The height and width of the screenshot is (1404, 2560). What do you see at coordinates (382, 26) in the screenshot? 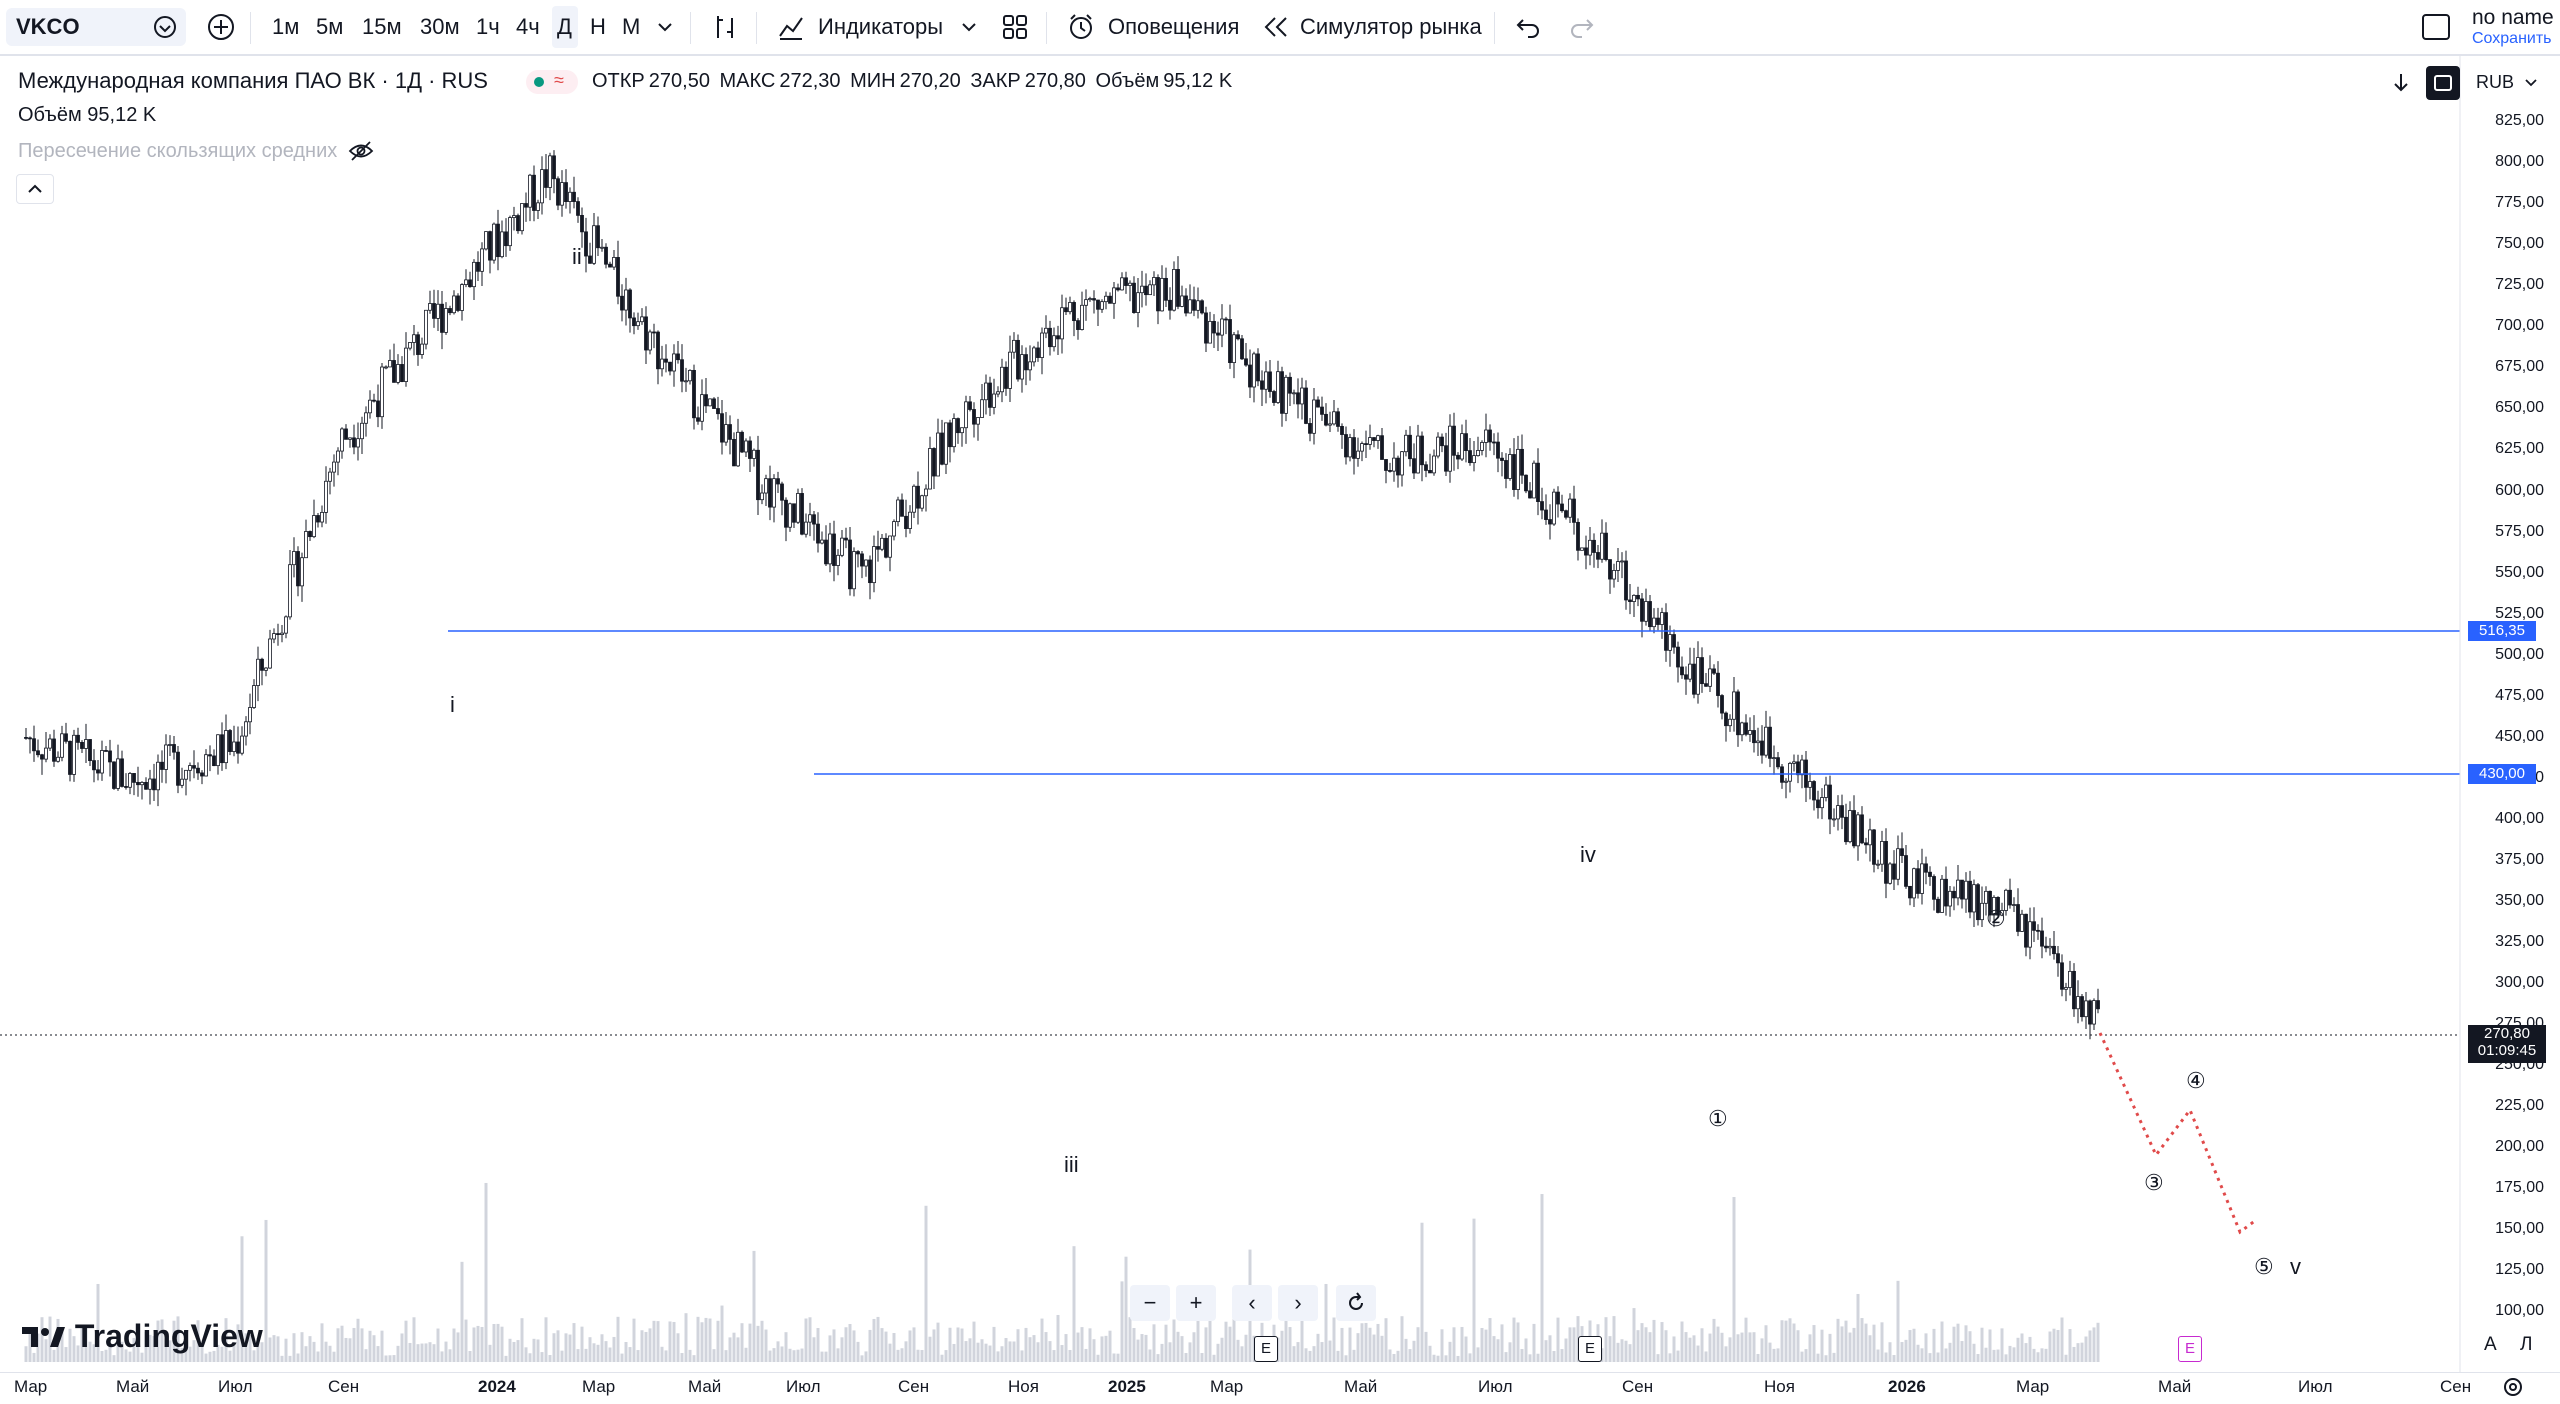
I see `interval-15m: 15м` at bounding box center [382, 26].